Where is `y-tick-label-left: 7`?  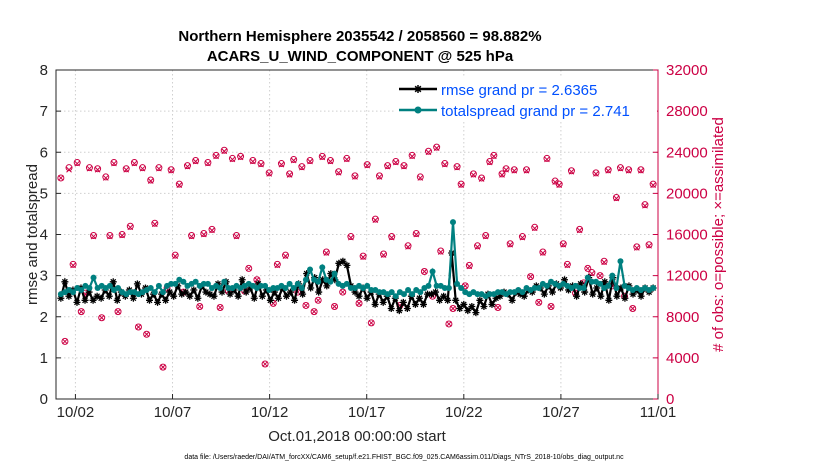
y-tick-label-left: 7 is located at coordinates (44, 111).